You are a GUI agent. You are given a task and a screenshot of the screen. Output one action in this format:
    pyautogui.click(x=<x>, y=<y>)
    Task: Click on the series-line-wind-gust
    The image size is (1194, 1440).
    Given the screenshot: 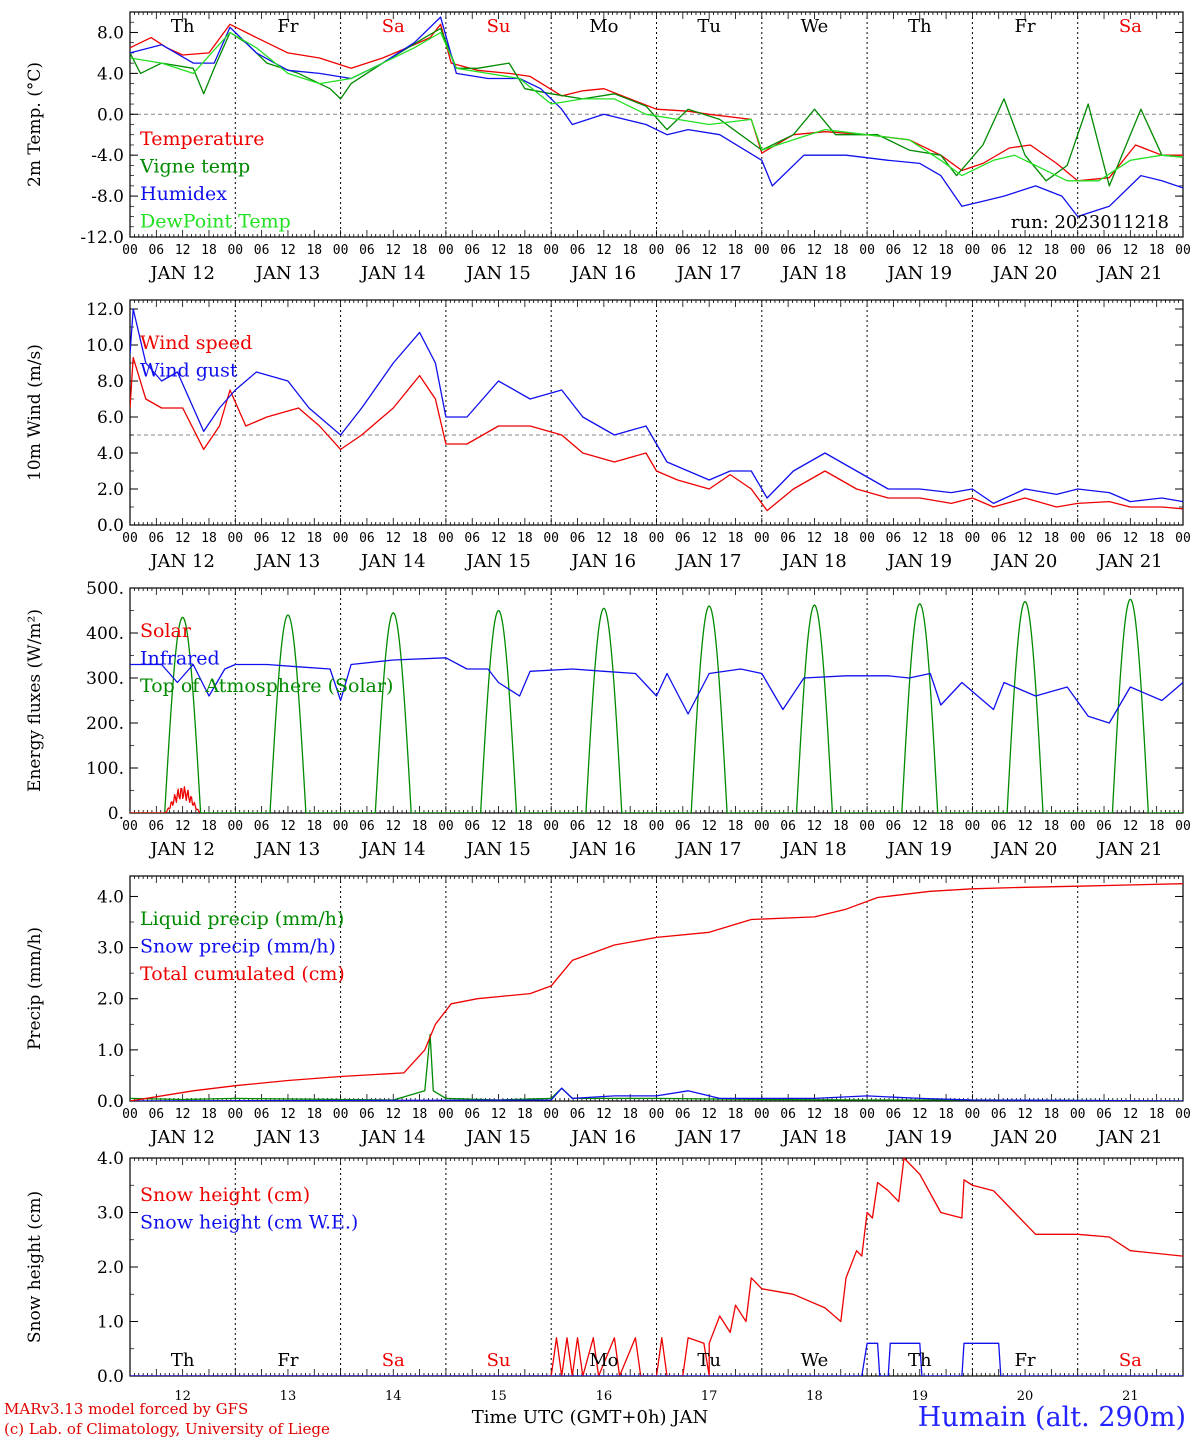 What is the action you would take?
    pyautogui.click(x=656, y=406)
    